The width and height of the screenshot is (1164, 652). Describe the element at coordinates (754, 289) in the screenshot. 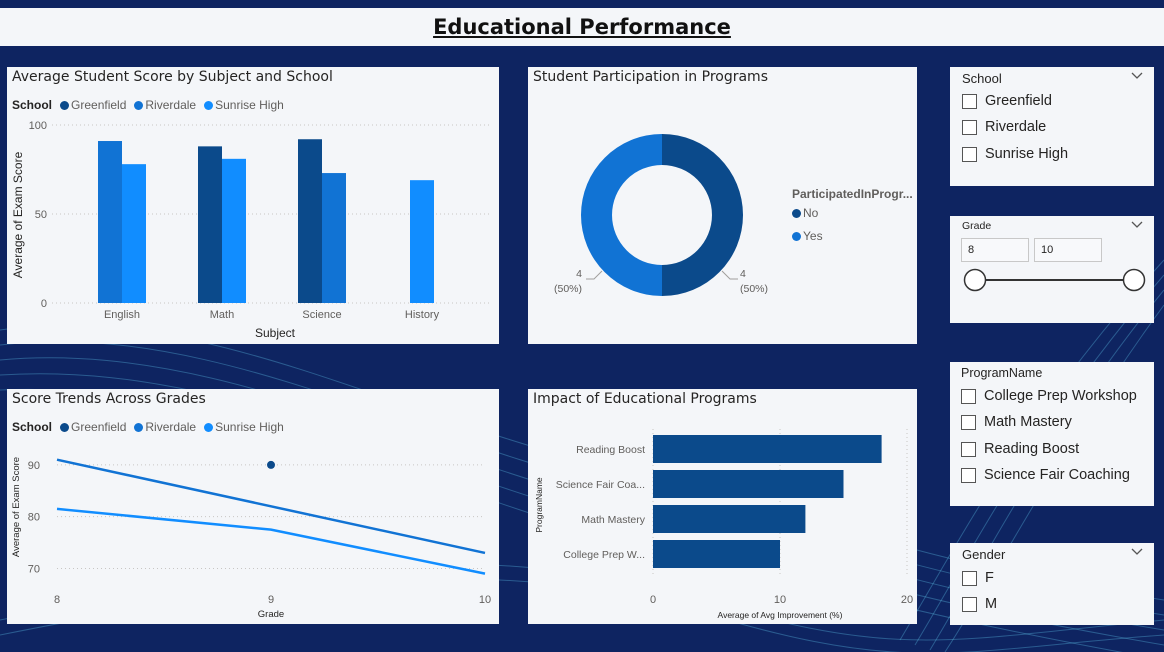

I see `donut-data-percent: (50%)` at that location.